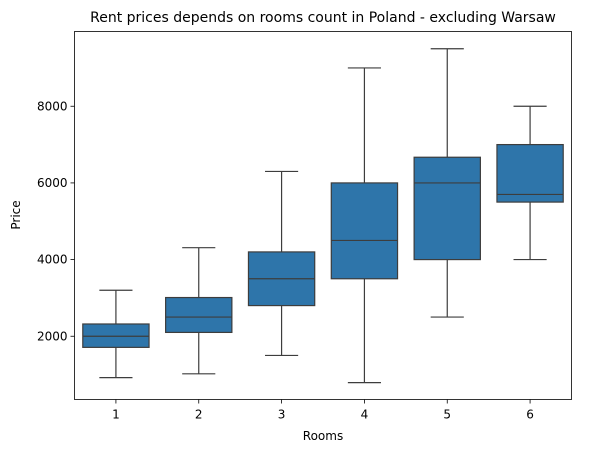 Image resolution: width=609 pixels, height=453 pixels. I want to click on x-tick-label: 3, so click(282, 415).